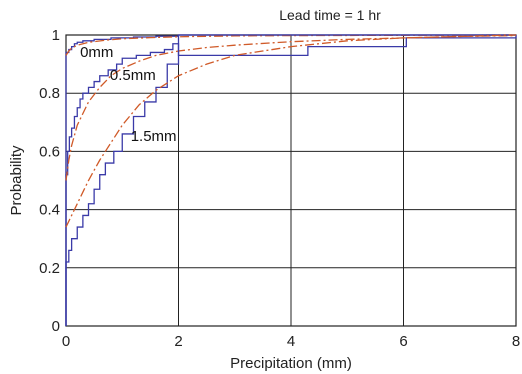 The width and height of the screenshot is (522, 374). Describe the element at coordinates (49, 210) in the screenshot. I see `y-tick-label: 0.4` at that location.